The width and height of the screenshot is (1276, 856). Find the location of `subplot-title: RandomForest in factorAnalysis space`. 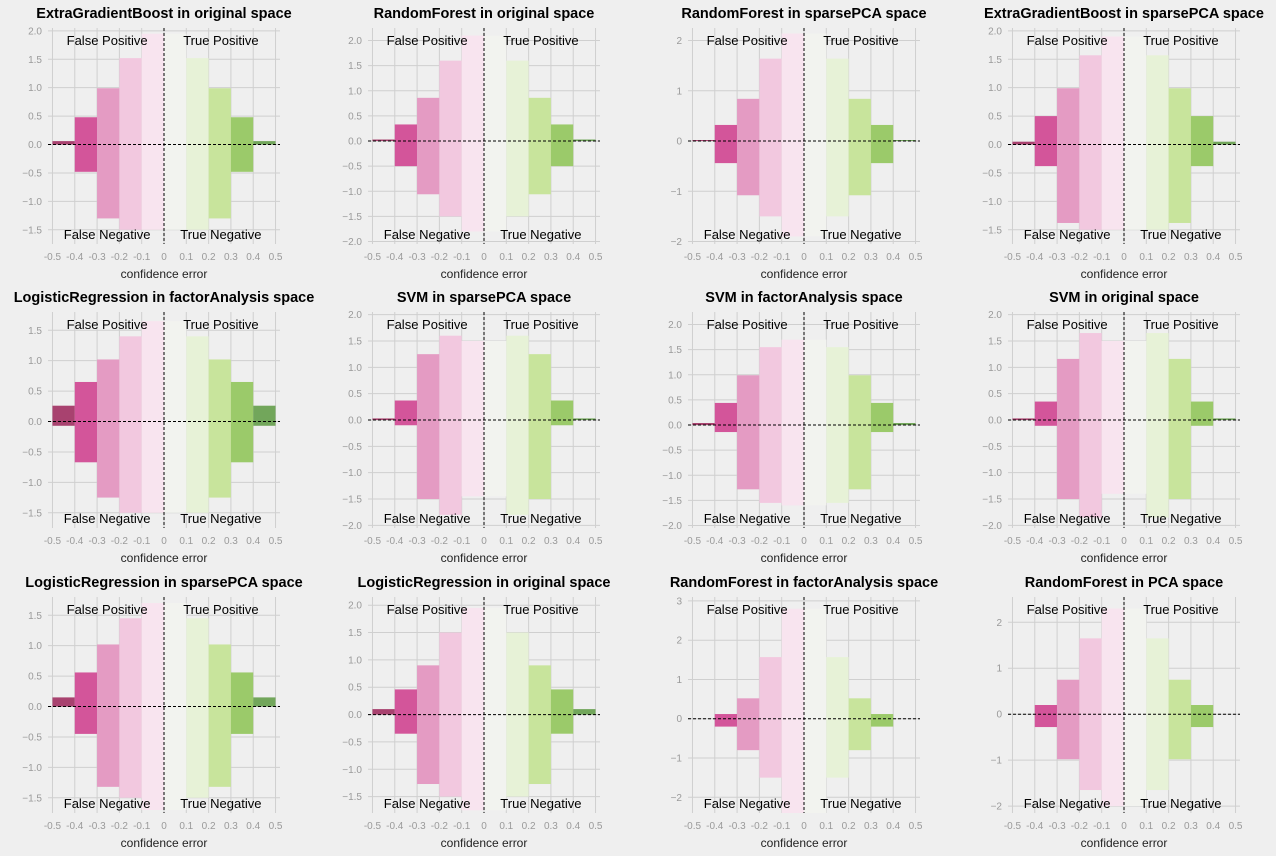

subplot-title: RandomForest in factorAnalysis space is located at coordinates (804, 583).